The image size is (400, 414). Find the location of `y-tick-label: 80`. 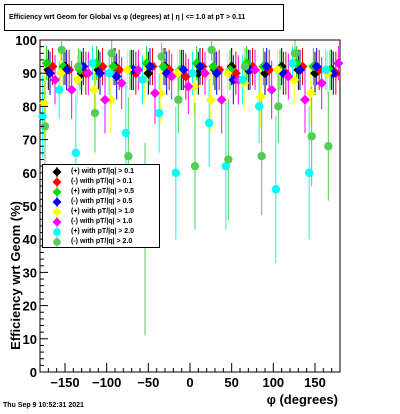

y-tick-label: 80 is located at coordinates (30, 106).